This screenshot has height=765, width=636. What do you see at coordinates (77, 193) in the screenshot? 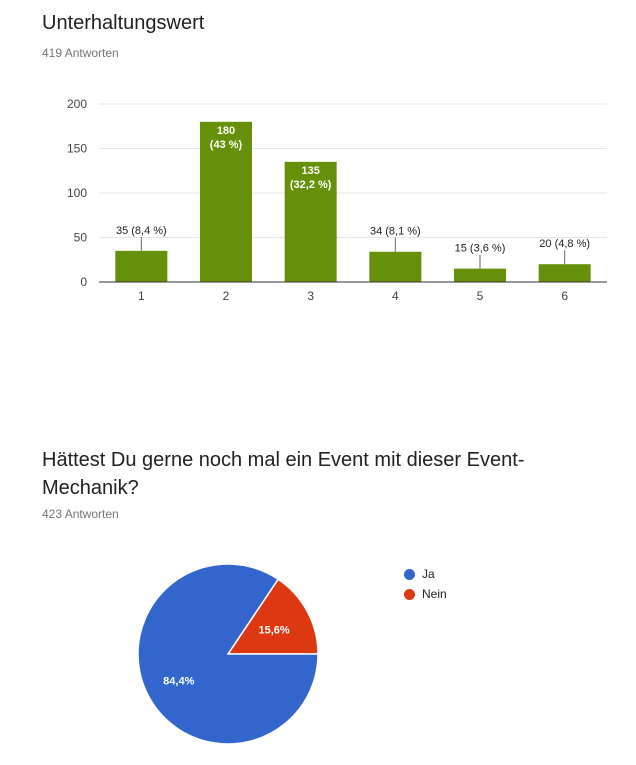
I see `y-tick-label: 100` at bounding box center [77, 193].